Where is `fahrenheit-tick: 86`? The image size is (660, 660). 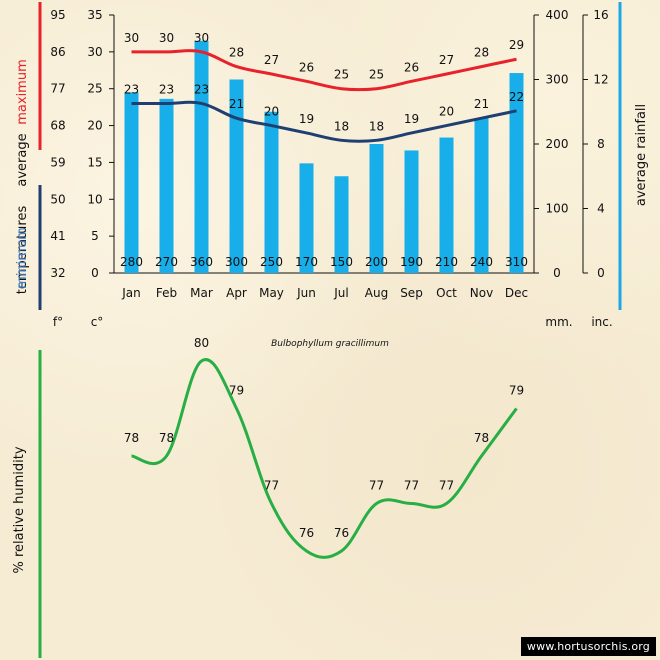 fahrenheit-tick: 86 is located at coordinates (57, 52).